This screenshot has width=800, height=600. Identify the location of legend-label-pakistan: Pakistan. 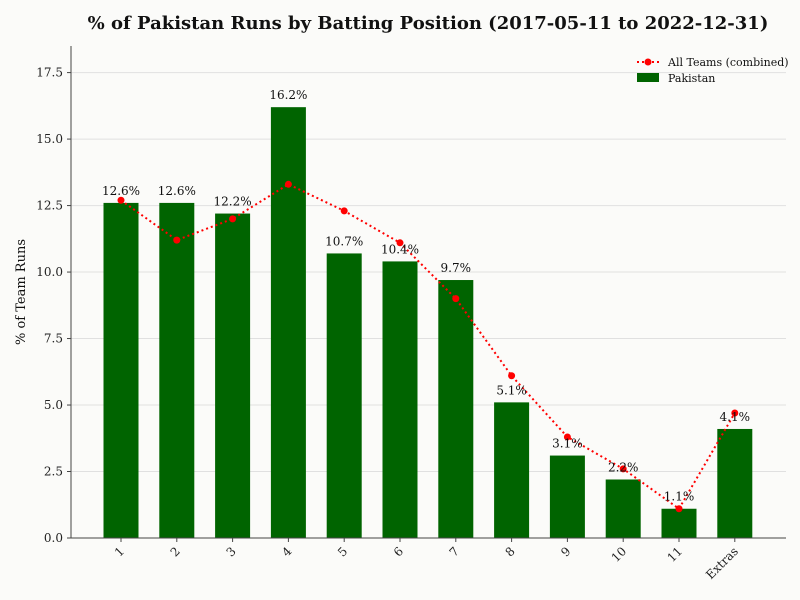
(691, 78).